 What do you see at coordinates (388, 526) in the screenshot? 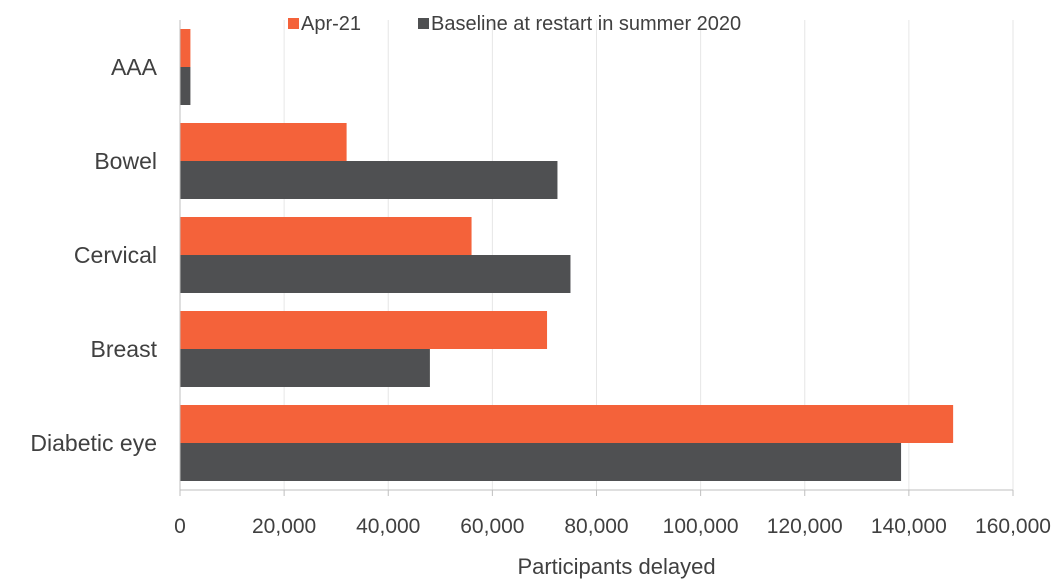
I see `x-tick-label: 40,000` at bounding box center [388, 526].